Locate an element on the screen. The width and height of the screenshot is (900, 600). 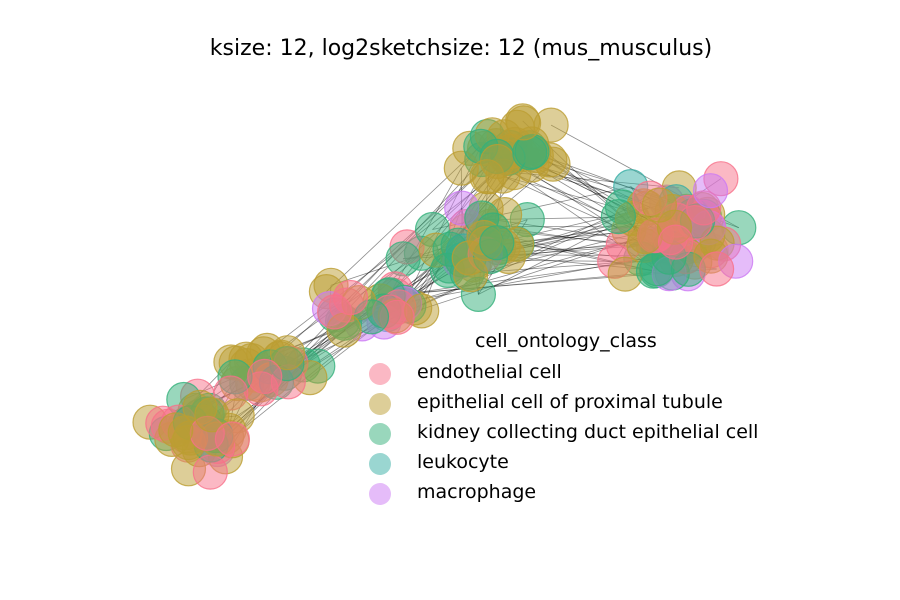
legend-label: leukocyte is located at coordinates (463, 462).